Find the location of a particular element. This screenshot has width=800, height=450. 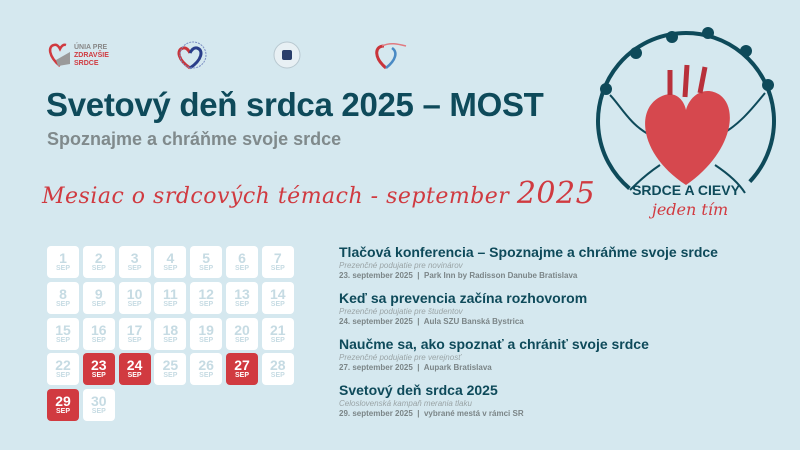

calendar-day-14: 14 SEP is located at coordinates (277, 297).